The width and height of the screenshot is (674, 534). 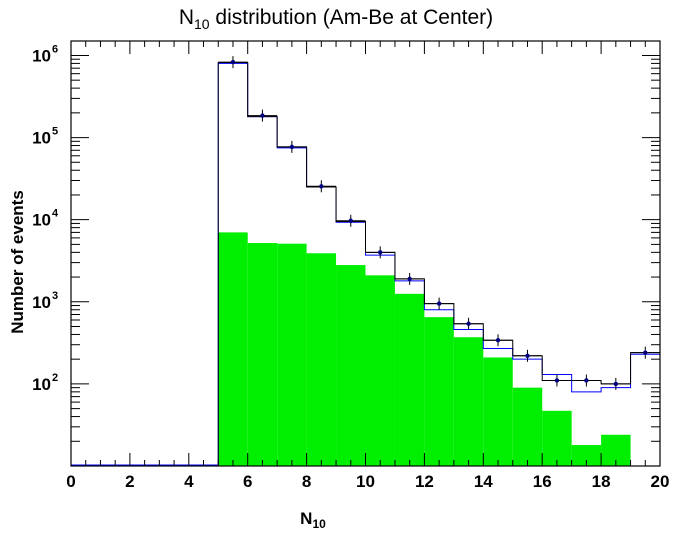 I want to click on y-tick-exponent-4: 4, so click(x=55, y=214).